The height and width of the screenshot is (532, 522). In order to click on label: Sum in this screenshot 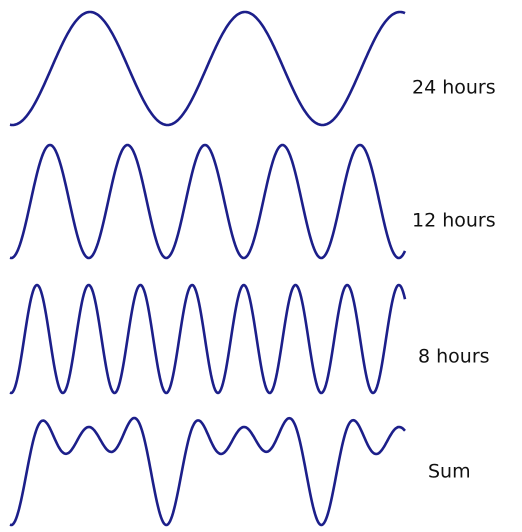, I will do `click(449, 472)`.